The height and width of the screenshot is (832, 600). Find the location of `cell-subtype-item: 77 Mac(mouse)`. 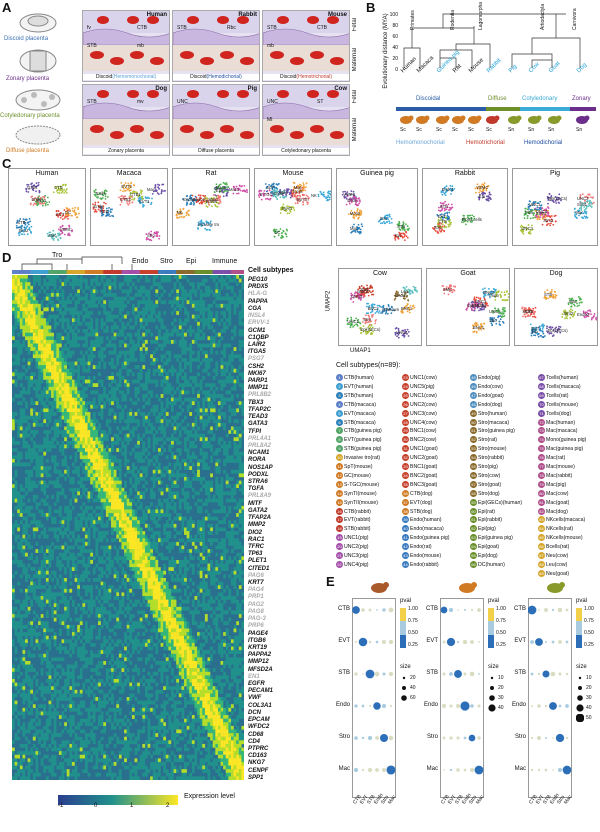

cell-subtype-item: 77 Mac(mouse) is located at coordinates (556, 466).